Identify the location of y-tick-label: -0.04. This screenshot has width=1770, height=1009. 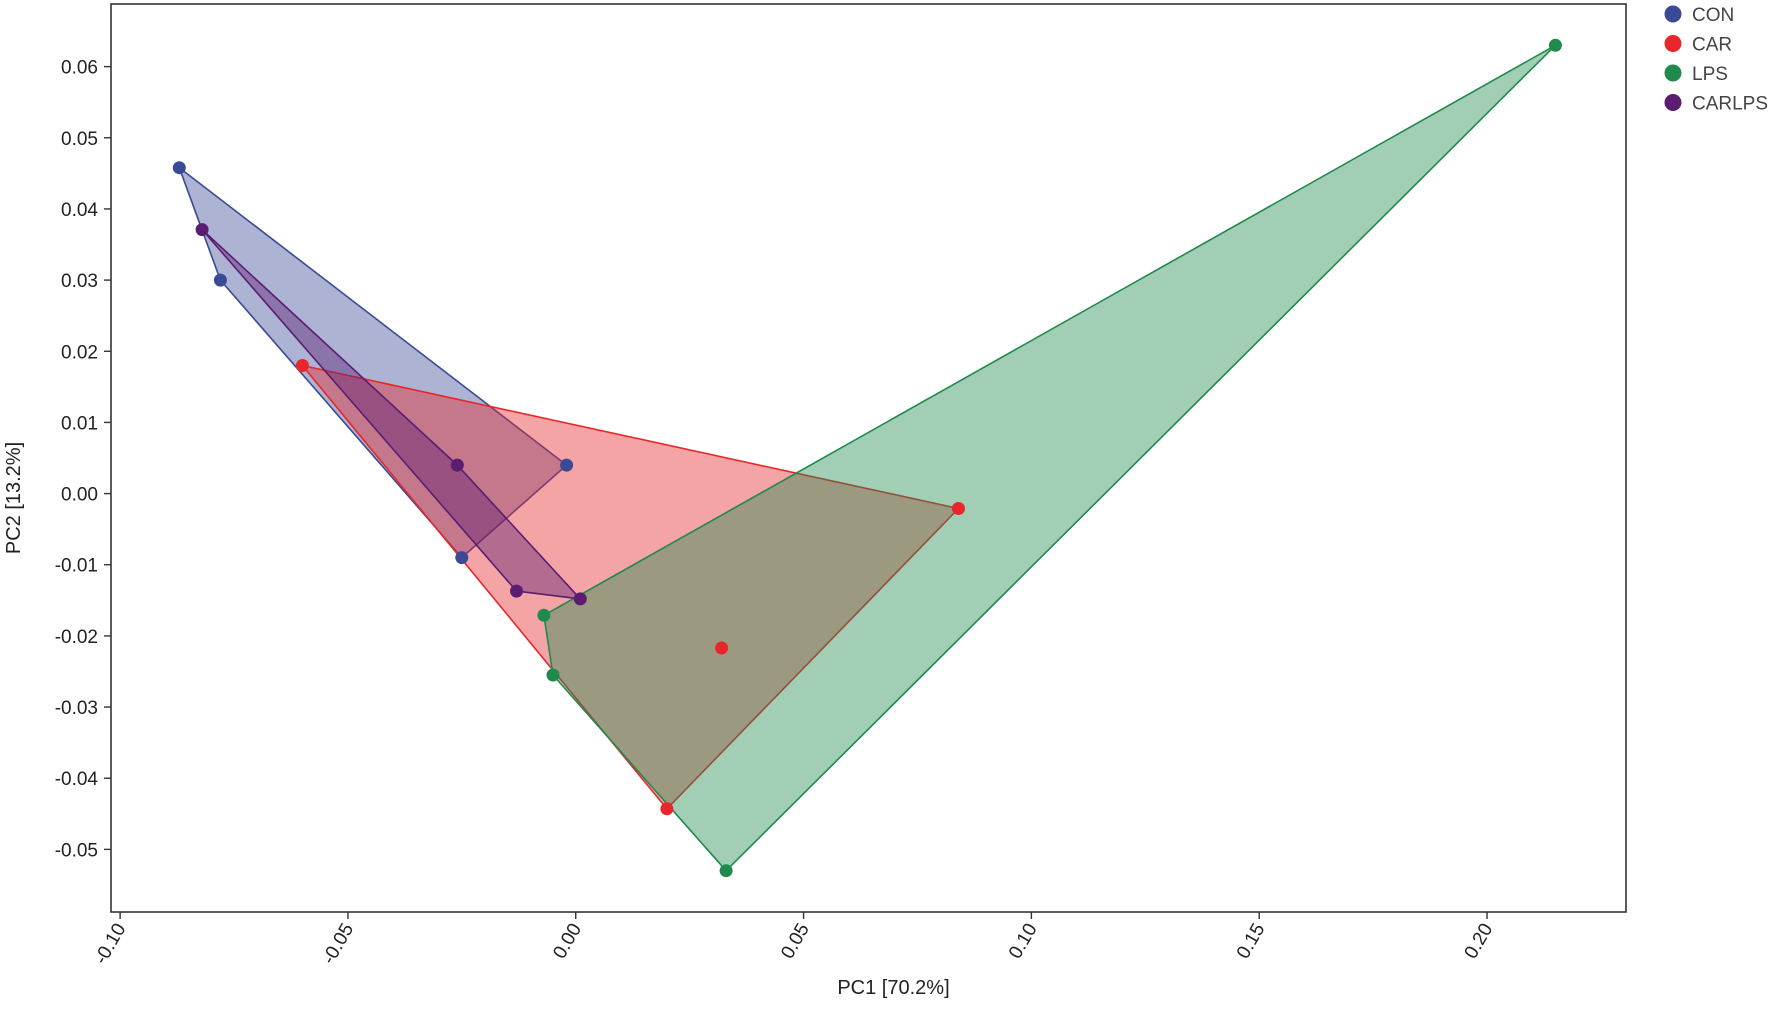
(77, 779).